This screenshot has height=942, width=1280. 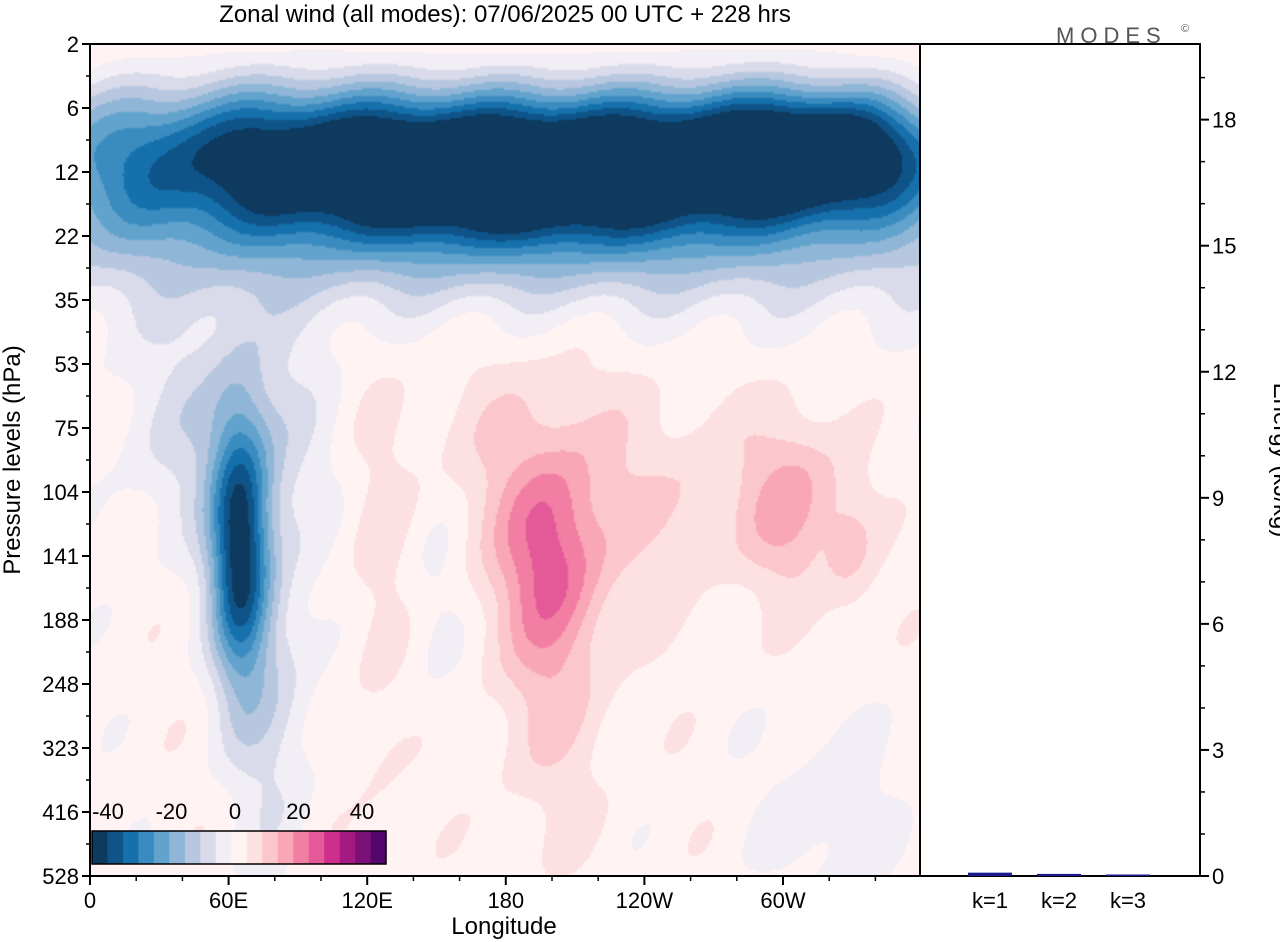 I want to click on pressure-tick-label: 528, so click(x=60, y=876).